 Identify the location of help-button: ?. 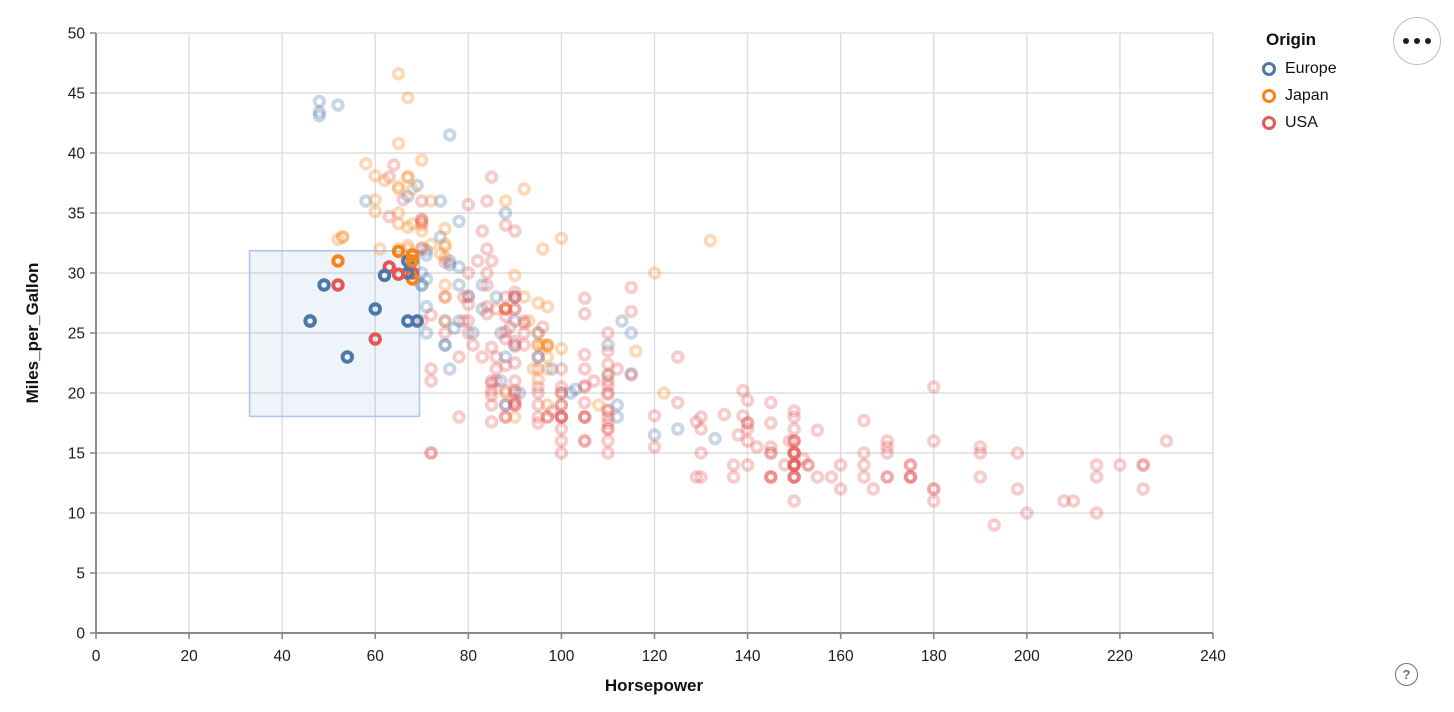
(1406, 674).